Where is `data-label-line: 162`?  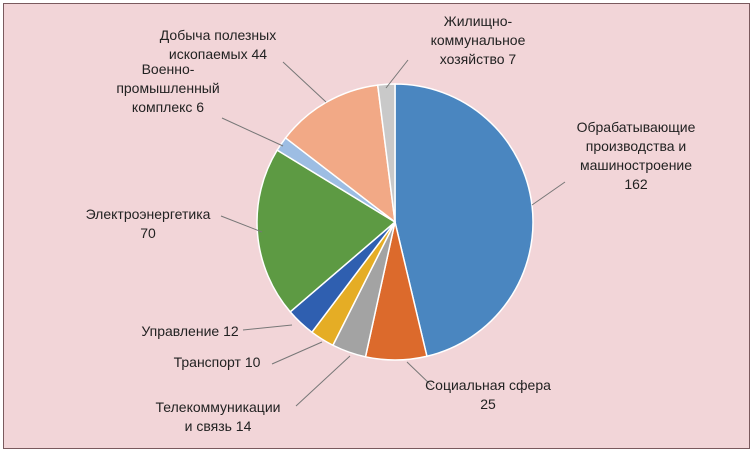 data-label-line: 162 is located at coordinates (636, 184).